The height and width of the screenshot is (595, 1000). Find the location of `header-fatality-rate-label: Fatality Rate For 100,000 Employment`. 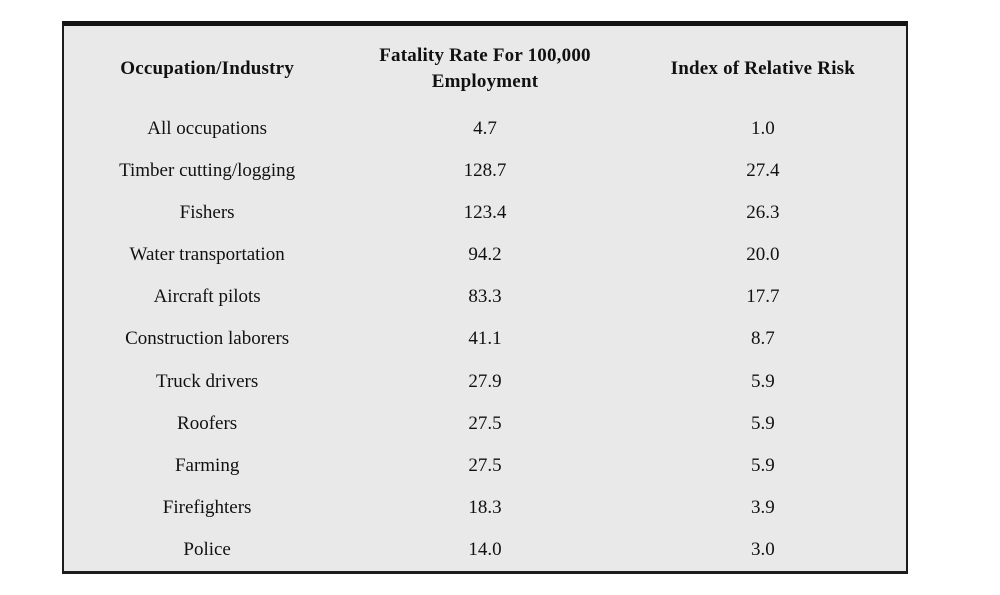

header-fatality-rate-label: Fatality Rate For 100,000 Employment is located at coordinates (485, 68).